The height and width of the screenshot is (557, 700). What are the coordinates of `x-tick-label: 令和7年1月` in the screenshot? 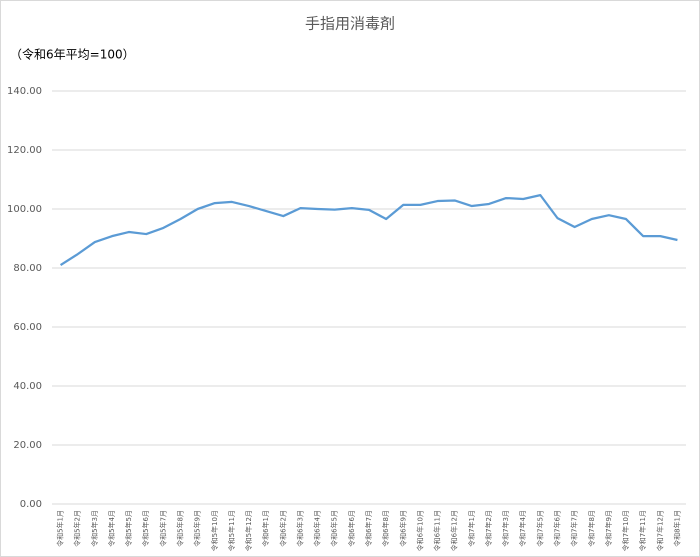 It's located at (471, 528).